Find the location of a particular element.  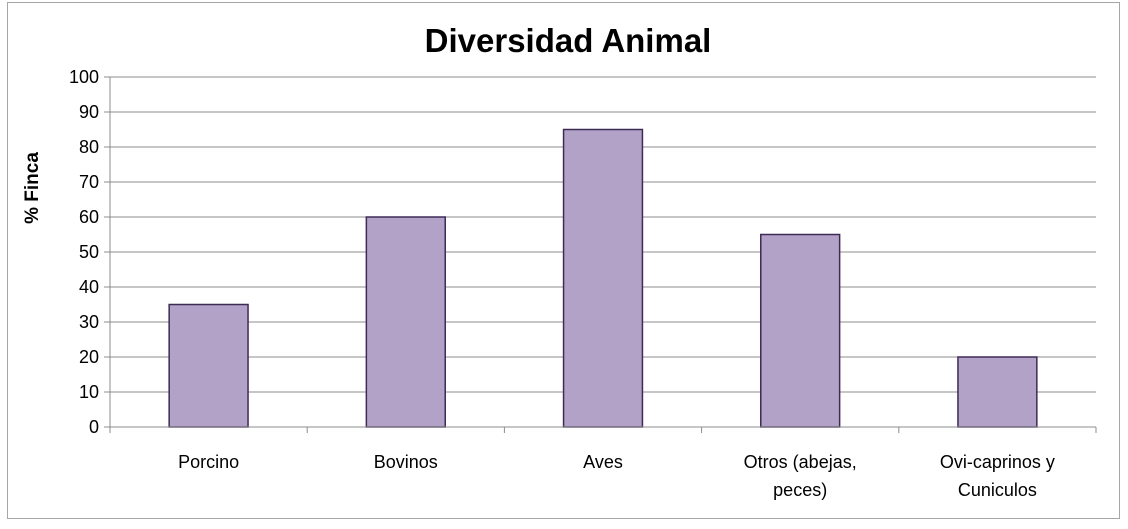

x-category-label: Bovinos is located at coordinates (406, 462).